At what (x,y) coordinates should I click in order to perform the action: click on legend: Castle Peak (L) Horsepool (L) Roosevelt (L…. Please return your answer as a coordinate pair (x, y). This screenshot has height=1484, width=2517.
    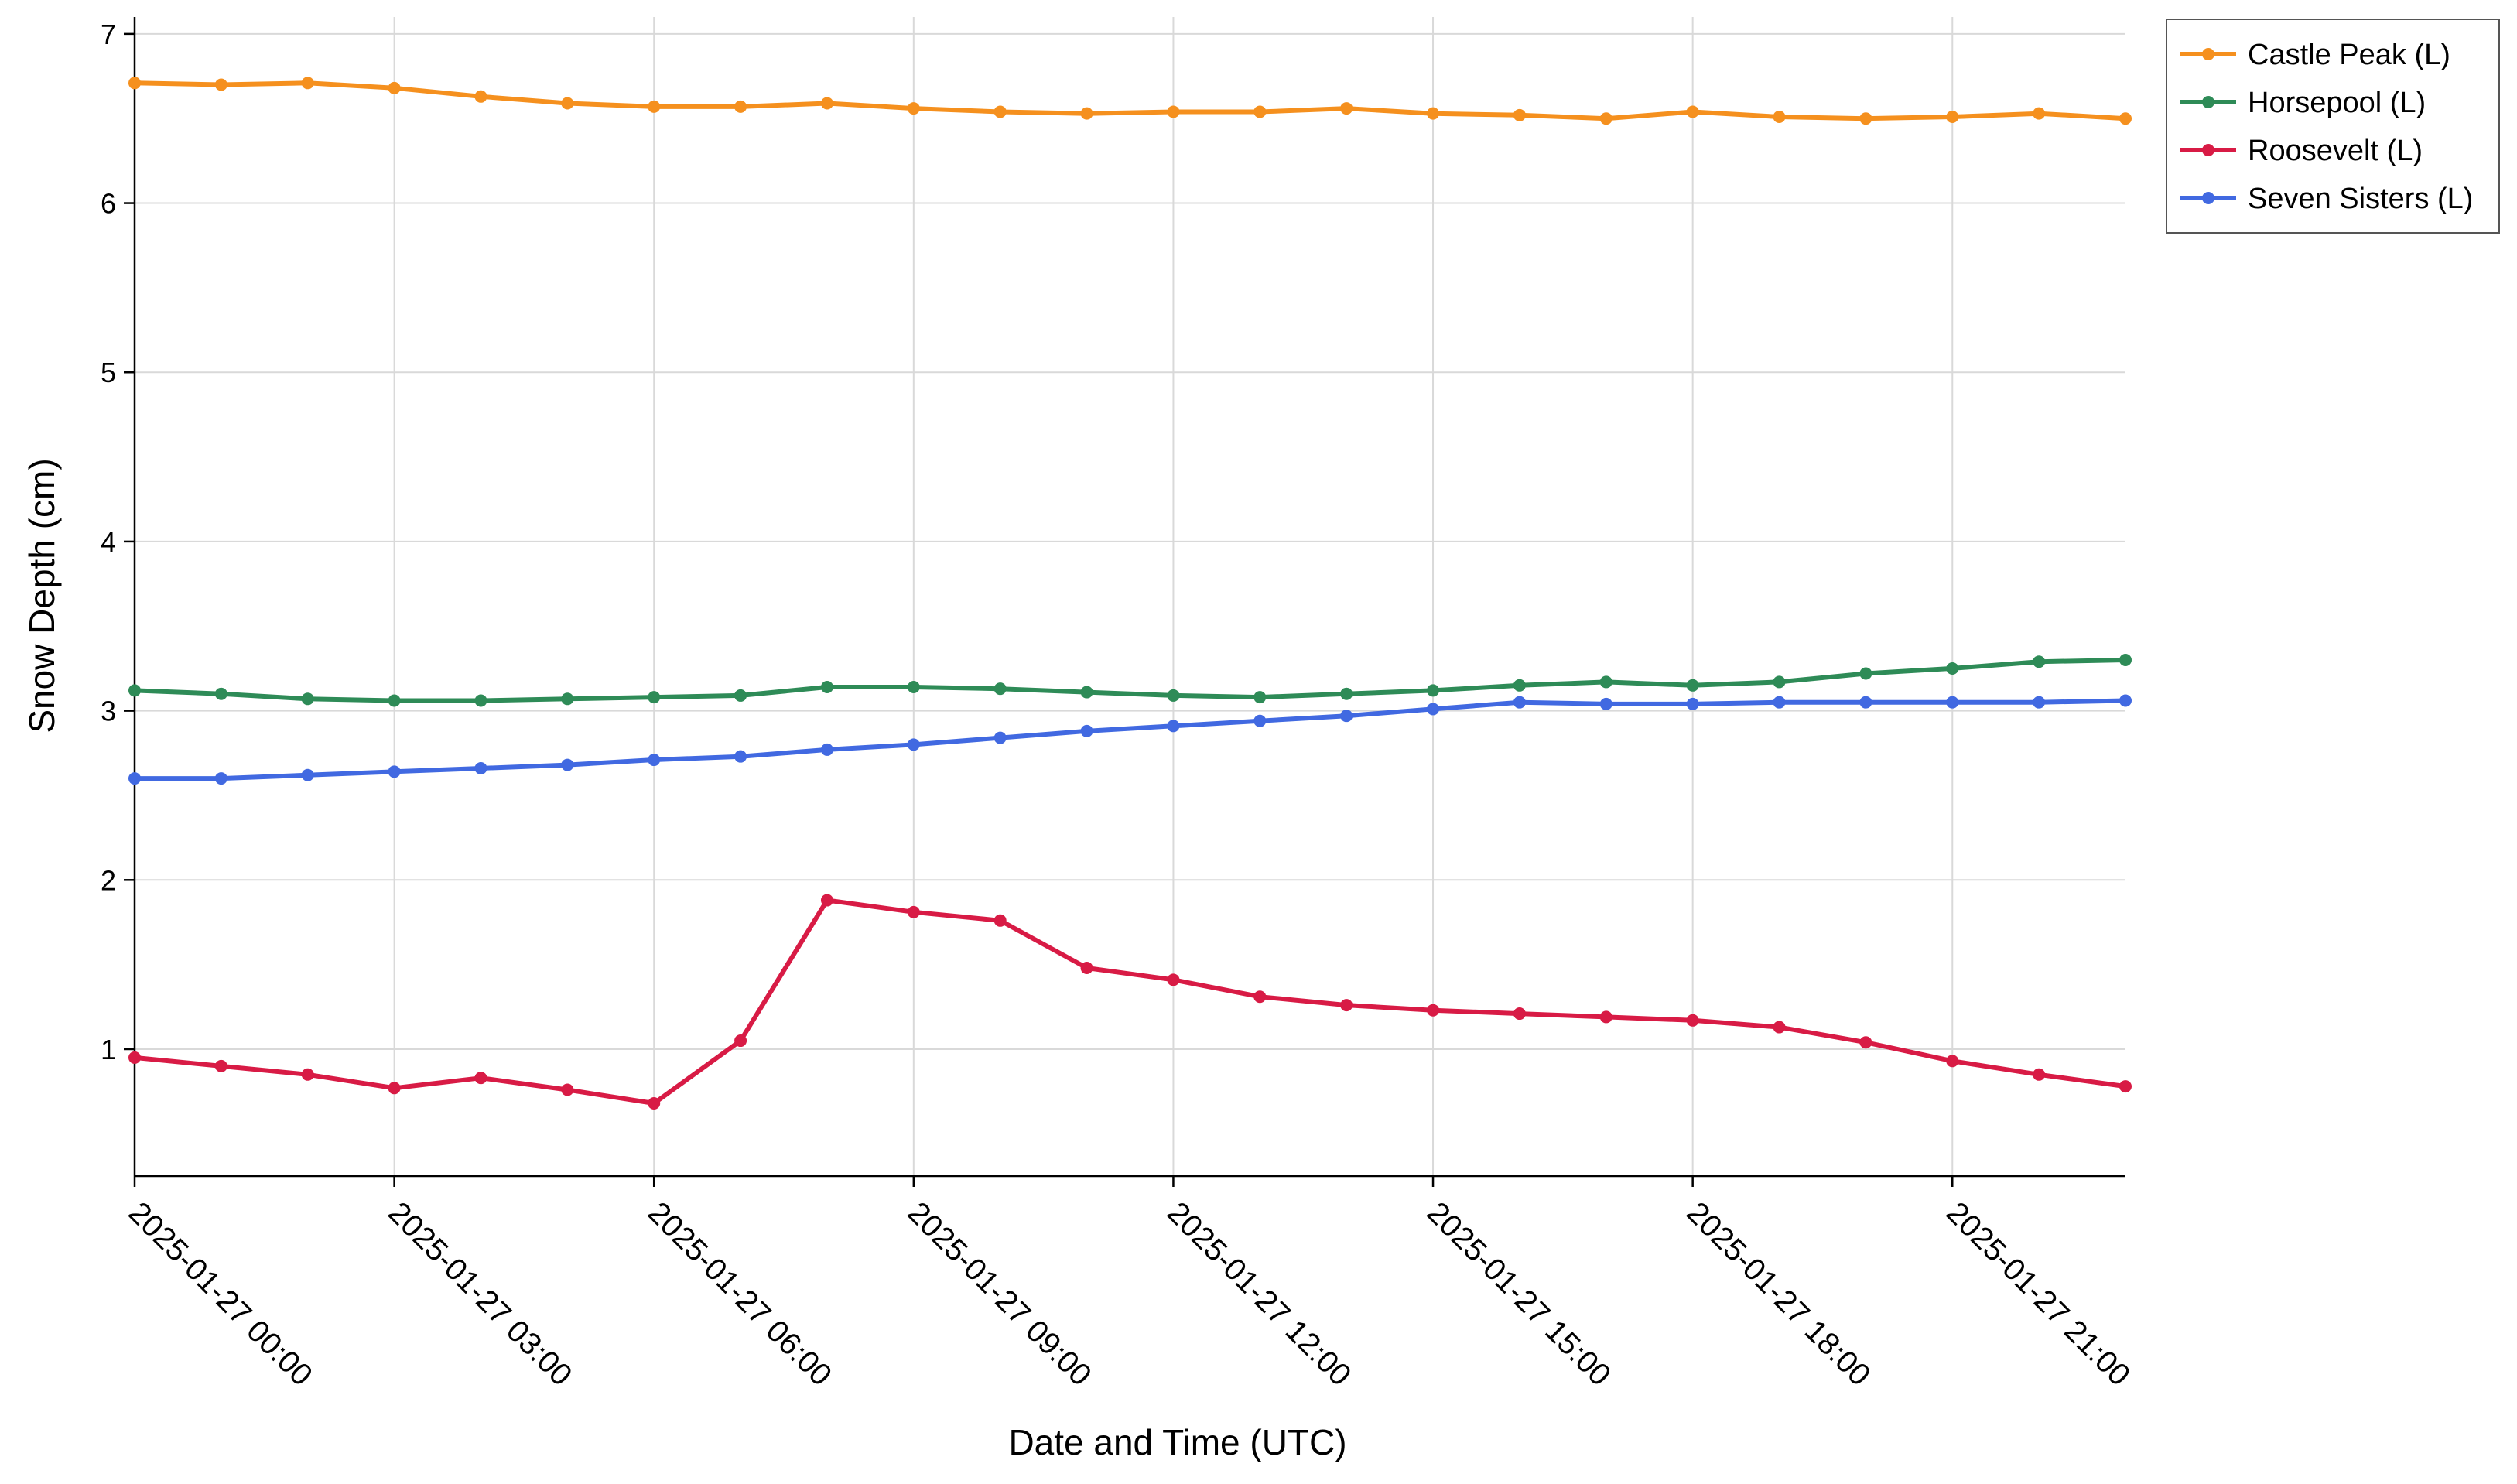
    Looking at the image, I should click on (2333, 127).